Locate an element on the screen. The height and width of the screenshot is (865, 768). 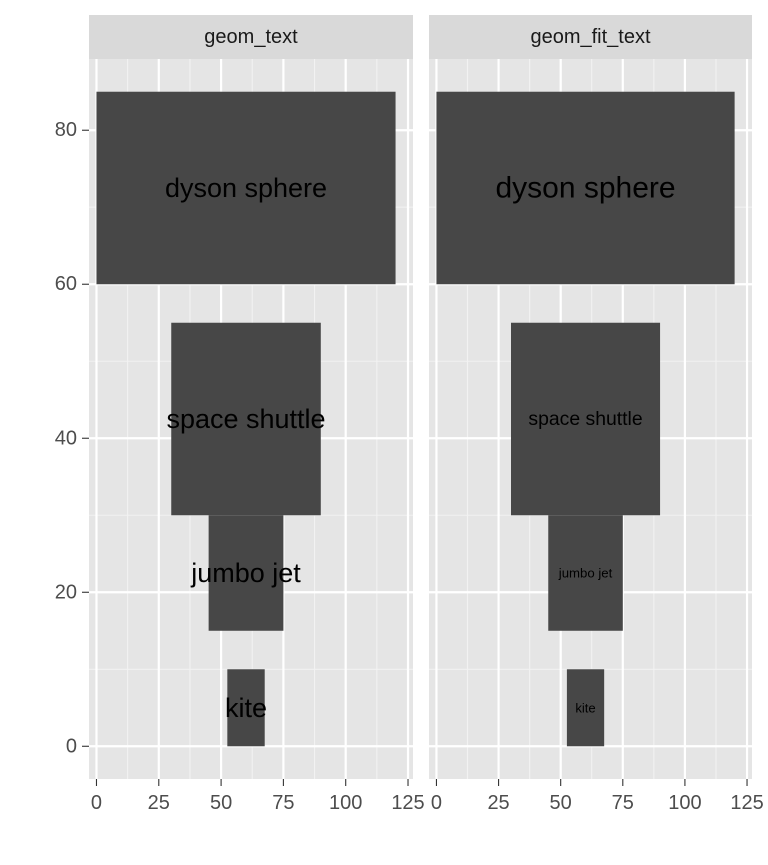
y-tick-label: 0 is located at coordinates (71, 746).